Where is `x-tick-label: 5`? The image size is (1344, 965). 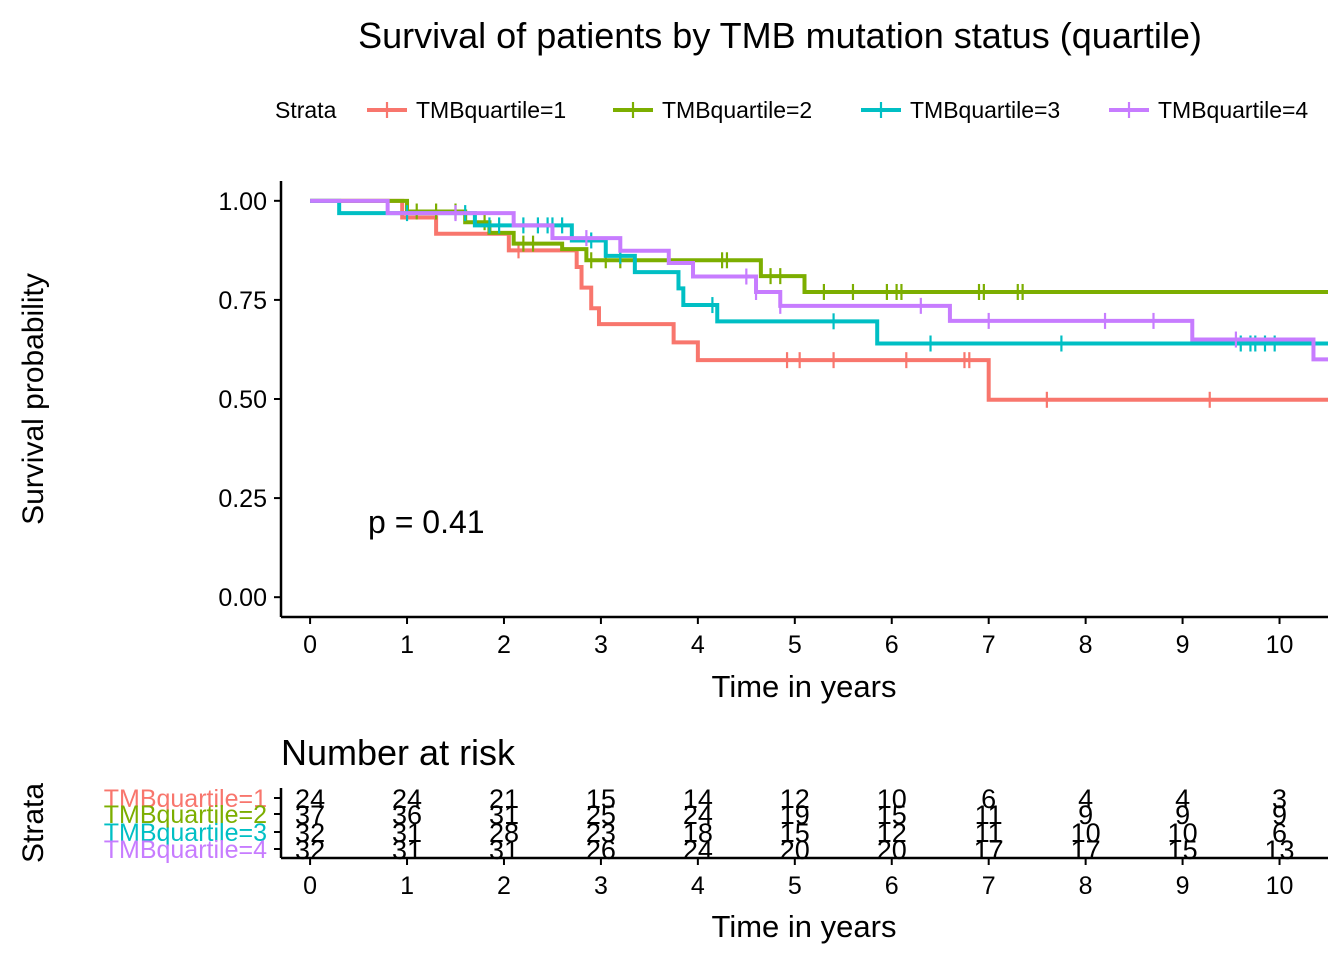
x-tick-label: 5 is located at coordinates (795, 645).